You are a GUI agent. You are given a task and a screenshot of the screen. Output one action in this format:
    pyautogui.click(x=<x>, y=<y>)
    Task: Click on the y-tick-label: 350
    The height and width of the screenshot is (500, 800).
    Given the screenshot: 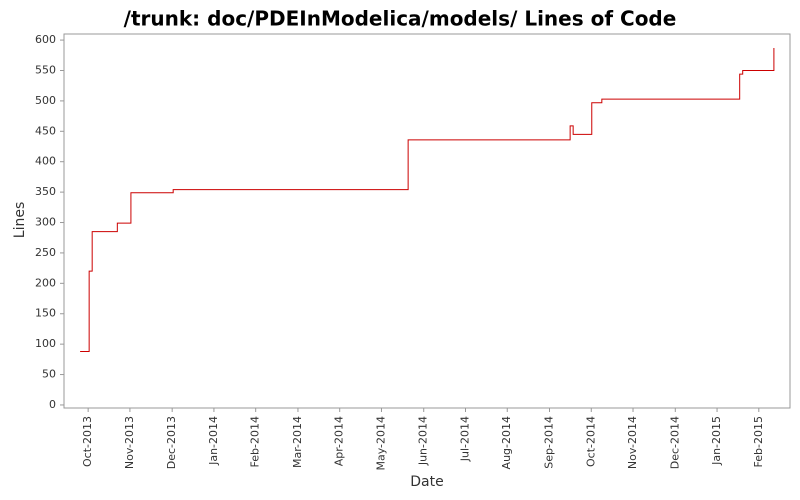 What is the action you would take?
    pyautogui.click(x=45, y=191)
    